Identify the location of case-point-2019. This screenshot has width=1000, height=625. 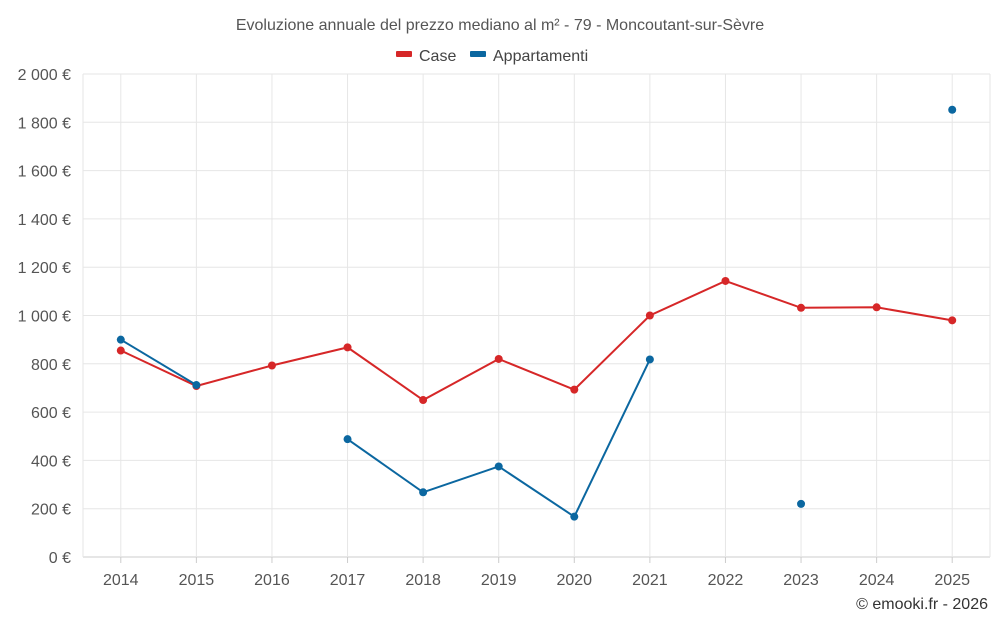
(498, 358).